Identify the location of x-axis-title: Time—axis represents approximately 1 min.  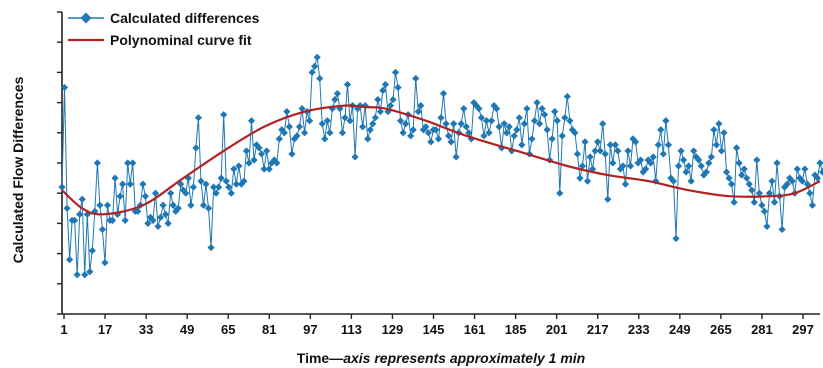
(441, 358).